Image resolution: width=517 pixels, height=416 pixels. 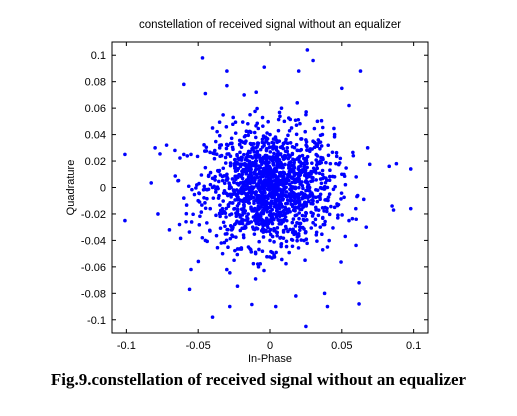 I want to click on y-tick-label: -0.04, so click(x=93, y=241).